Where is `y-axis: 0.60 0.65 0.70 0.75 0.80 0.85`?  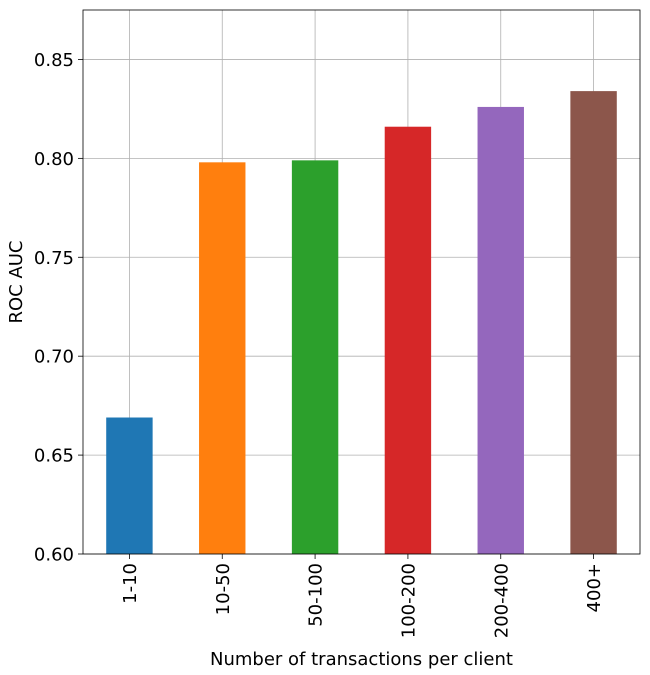 y-axis: 0.60 0.65 0.70 0.75 0.80 0.85 is located at coordinates (58, 308).